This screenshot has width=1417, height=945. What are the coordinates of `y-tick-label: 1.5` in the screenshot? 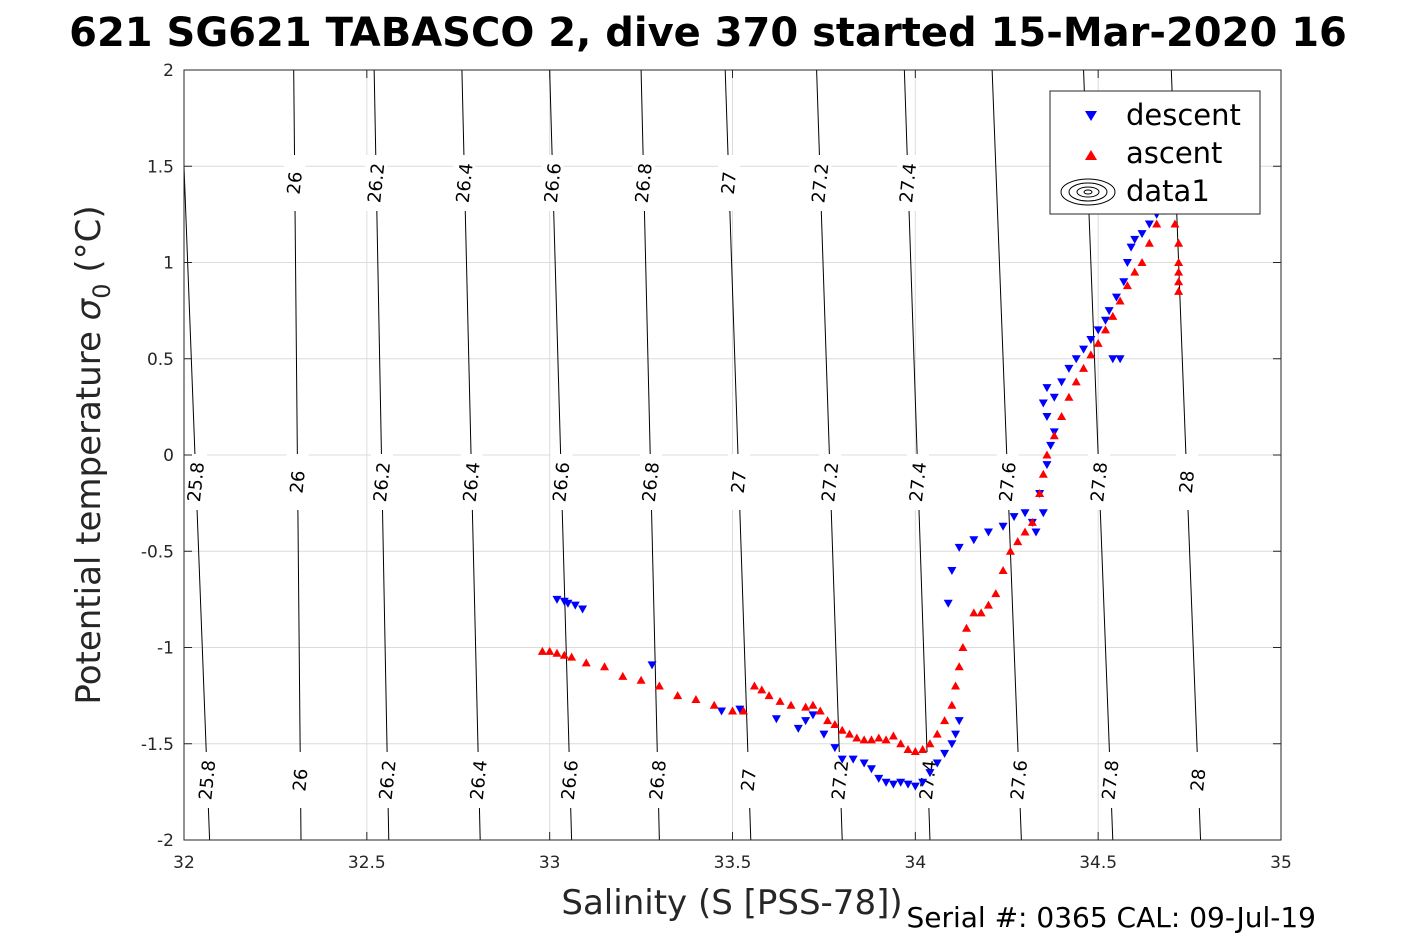 It's located at (160, 167).